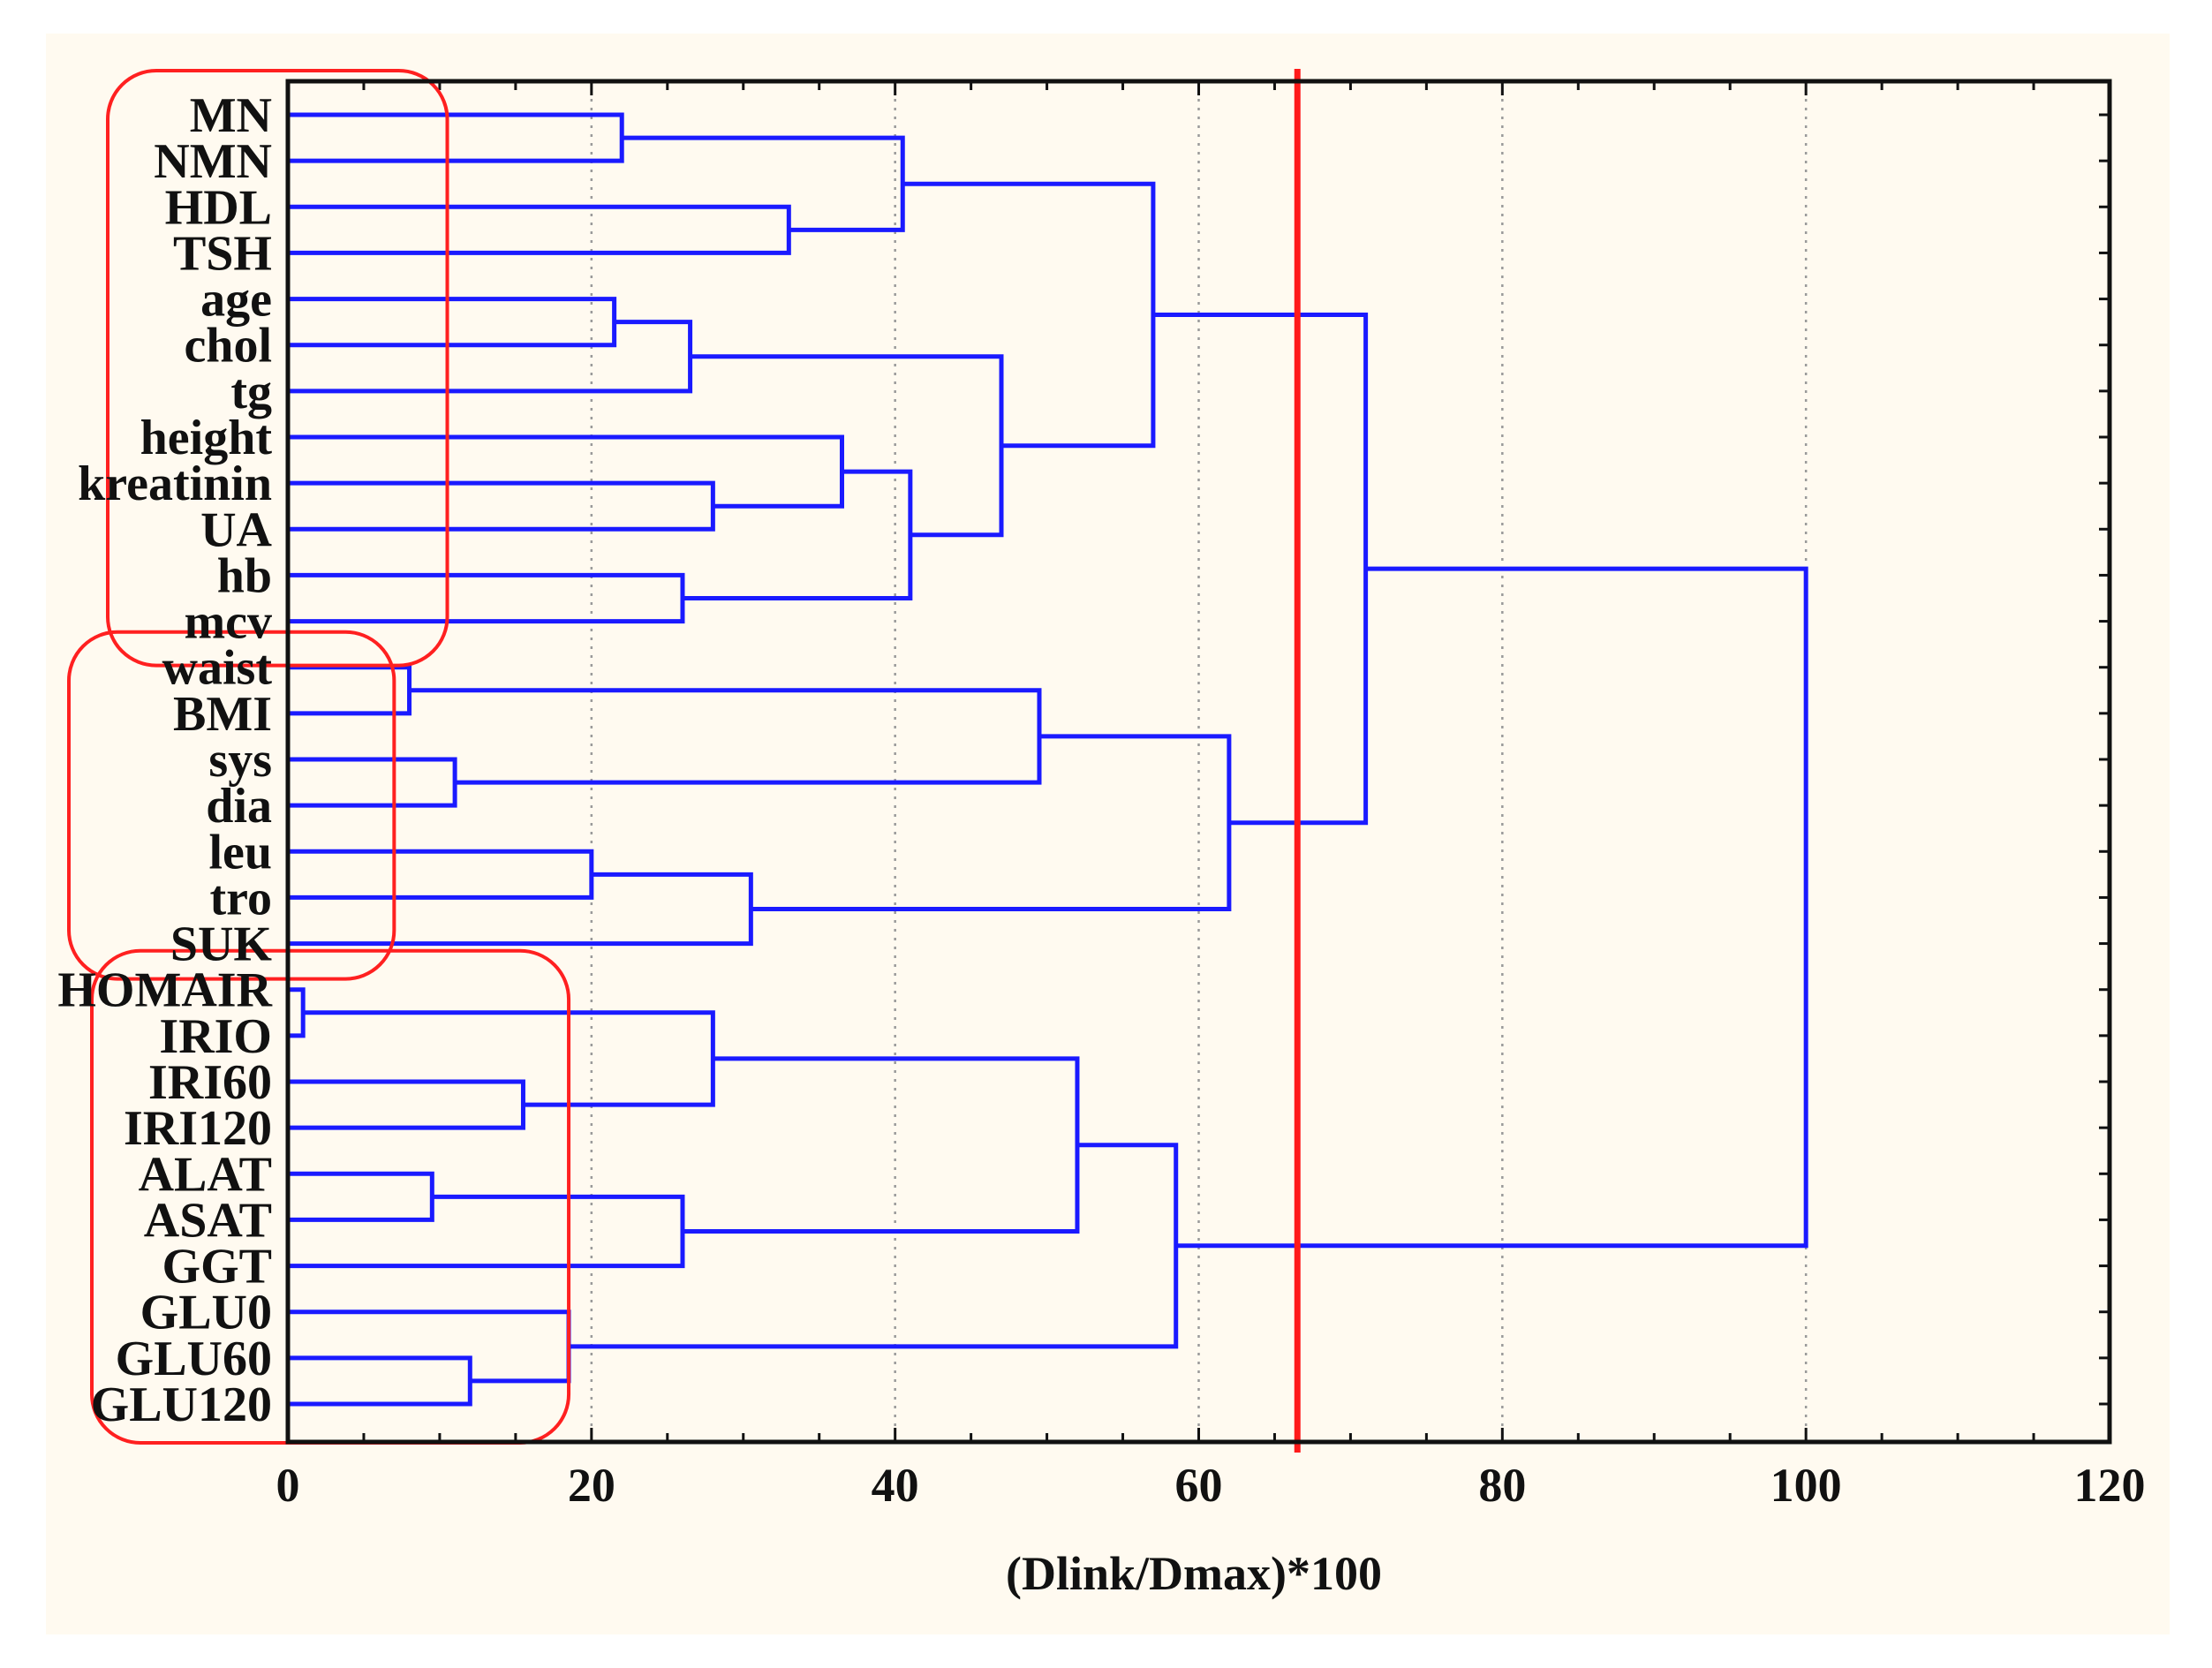  Describe the element at coordinates (1806, 1485) in the screenshot. I see `x-tick-label-100: 100` at that location.